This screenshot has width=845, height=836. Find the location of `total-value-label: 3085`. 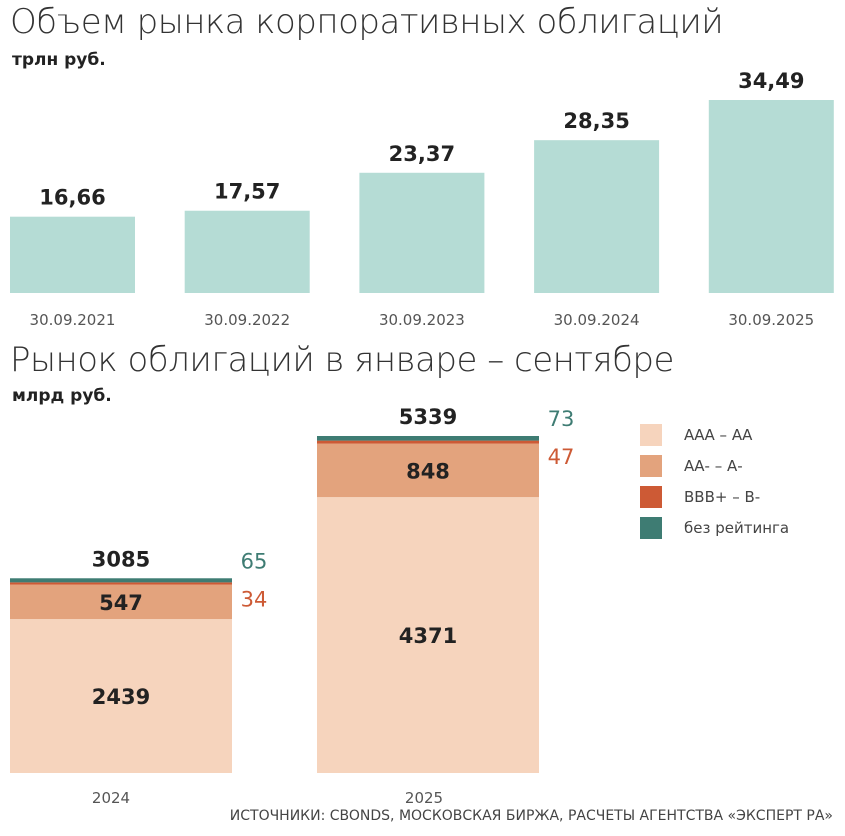

total-value-label: 3085 is located at coordinates (121, 559).